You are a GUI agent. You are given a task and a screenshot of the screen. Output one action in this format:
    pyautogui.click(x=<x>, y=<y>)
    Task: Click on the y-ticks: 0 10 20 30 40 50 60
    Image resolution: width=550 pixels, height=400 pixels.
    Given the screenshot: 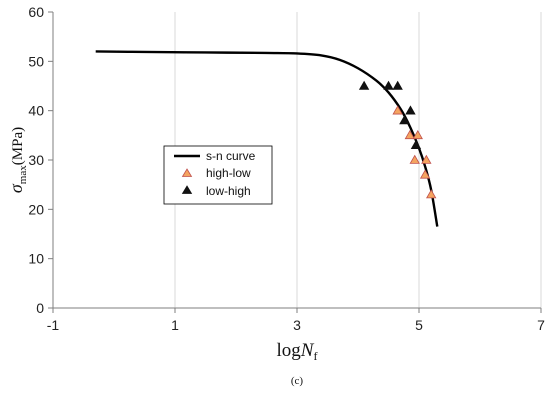 What is the action you would take?
    pyautogui.click(x=40, y=160)
    